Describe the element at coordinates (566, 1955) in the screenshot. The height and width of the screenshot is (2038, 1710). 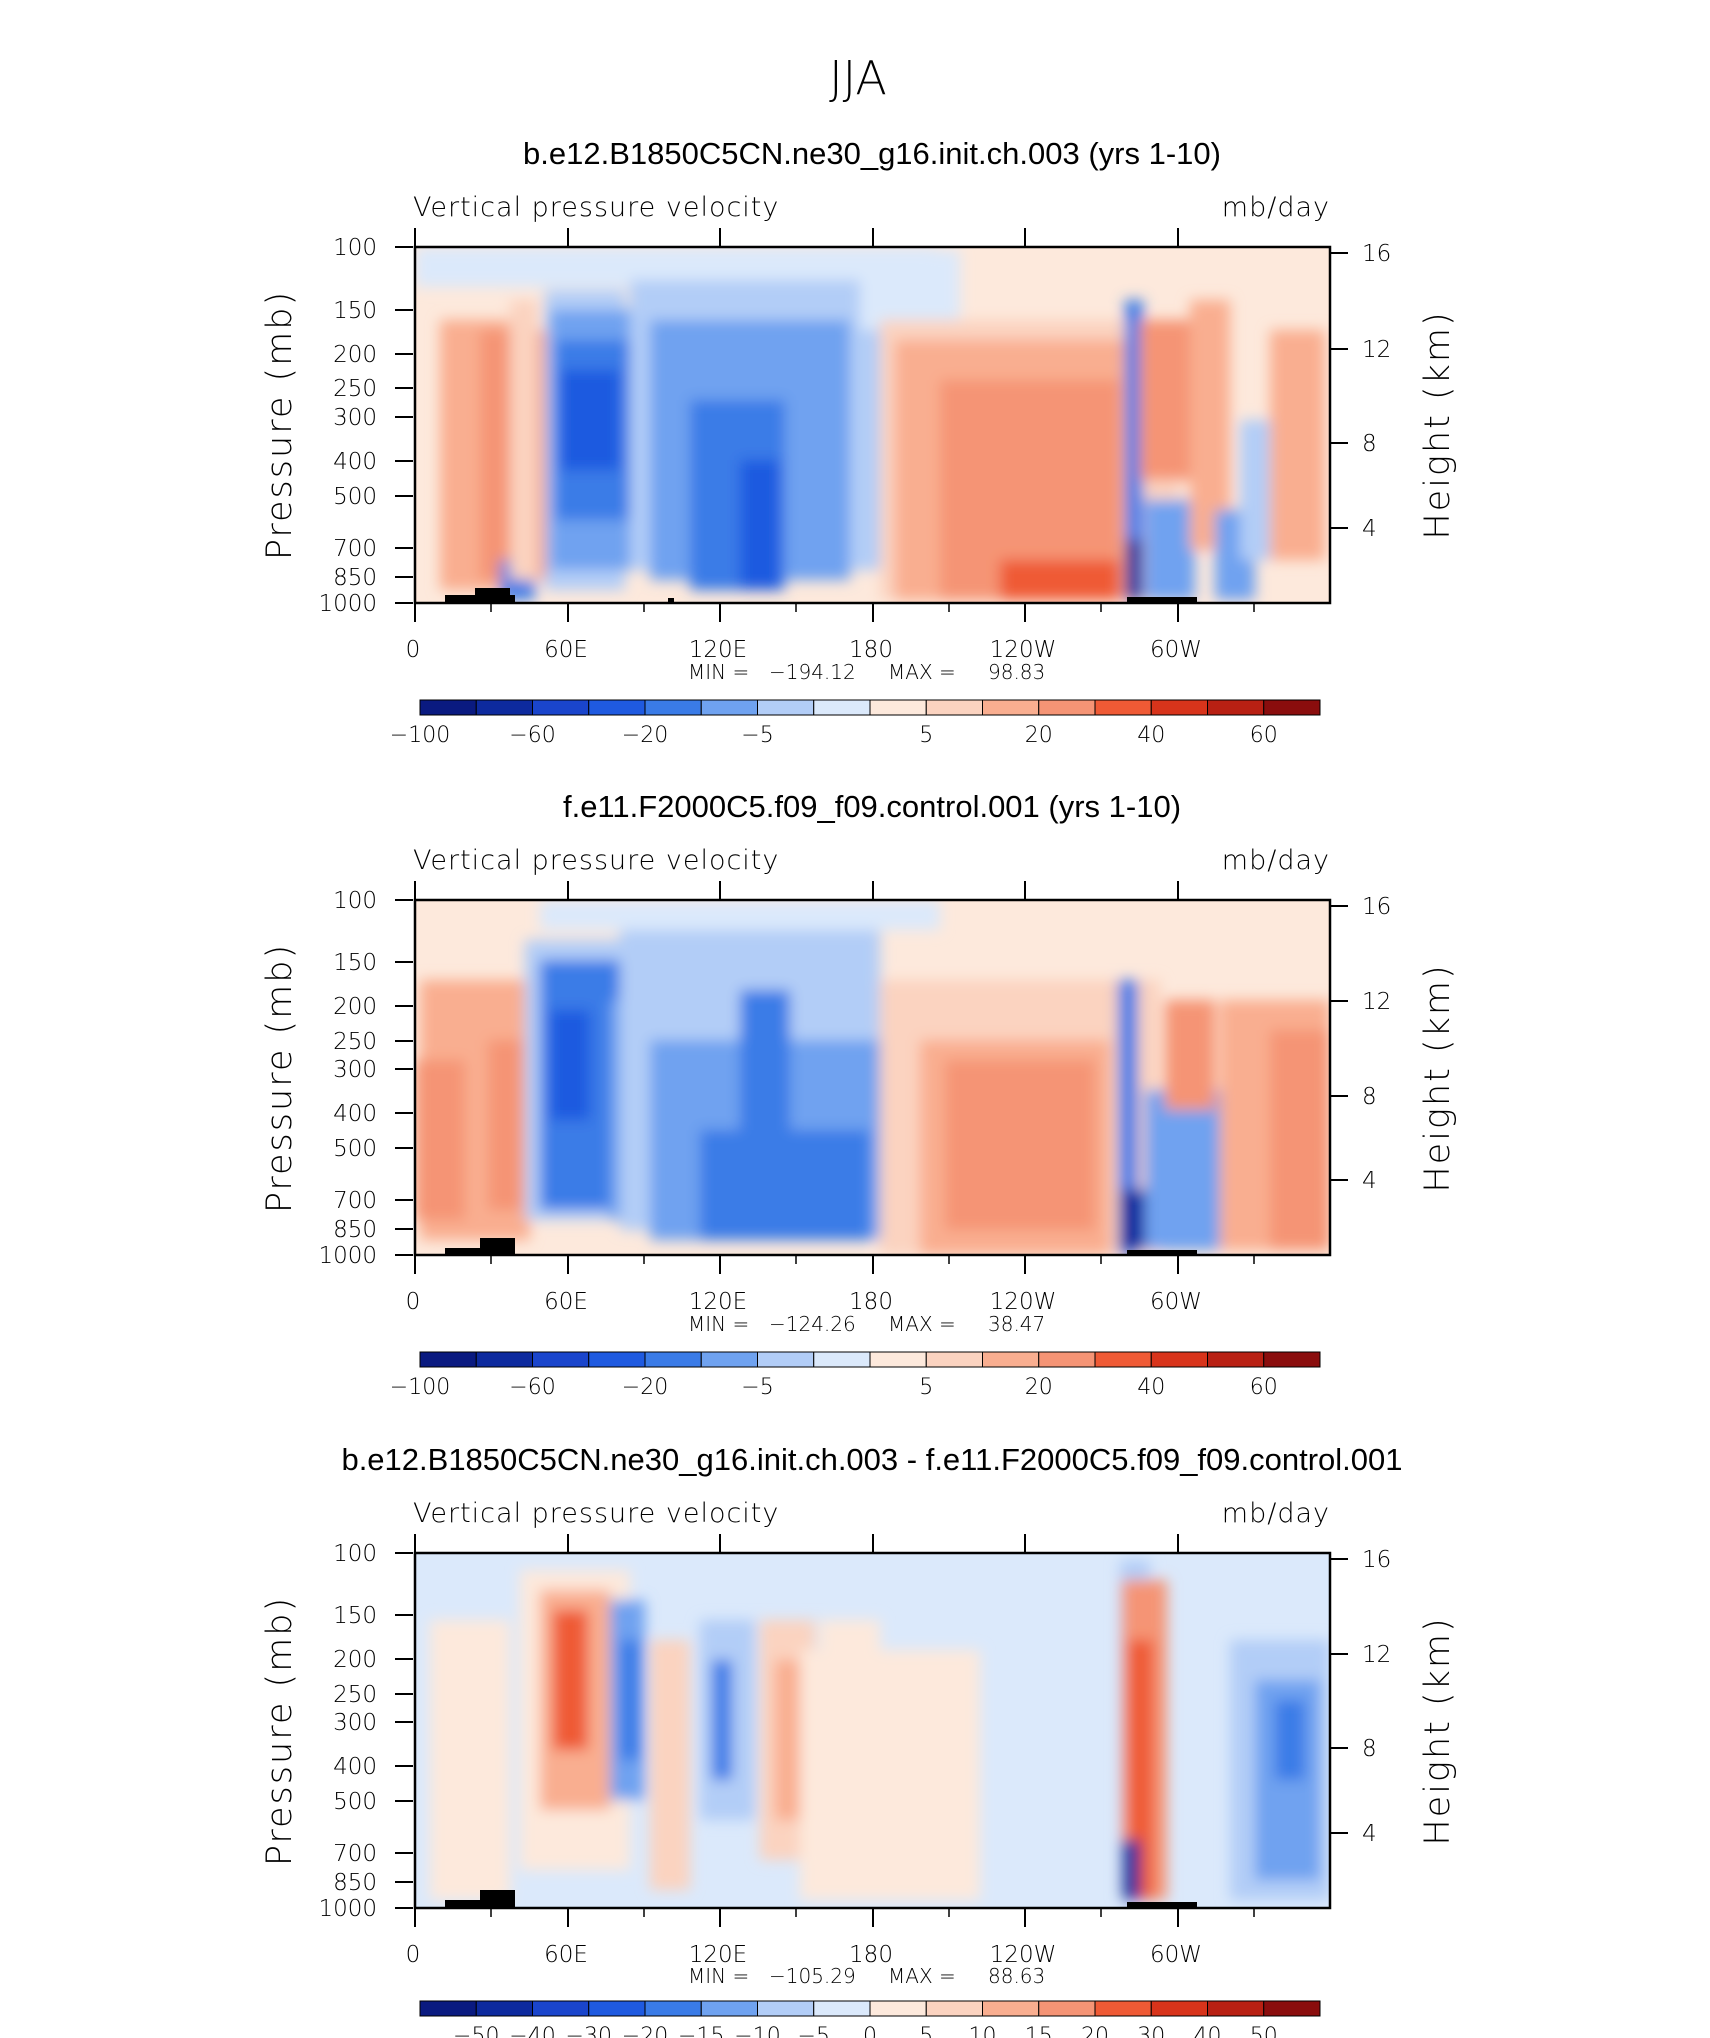
I see `x-tick-label: 60E` at that location.